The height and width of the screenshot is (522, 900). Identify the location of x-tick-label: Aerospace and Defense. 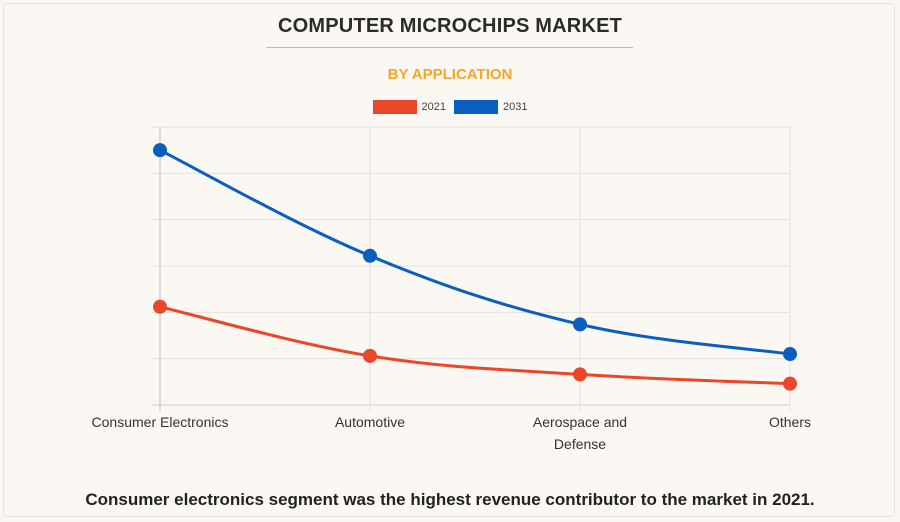
(580, 433).